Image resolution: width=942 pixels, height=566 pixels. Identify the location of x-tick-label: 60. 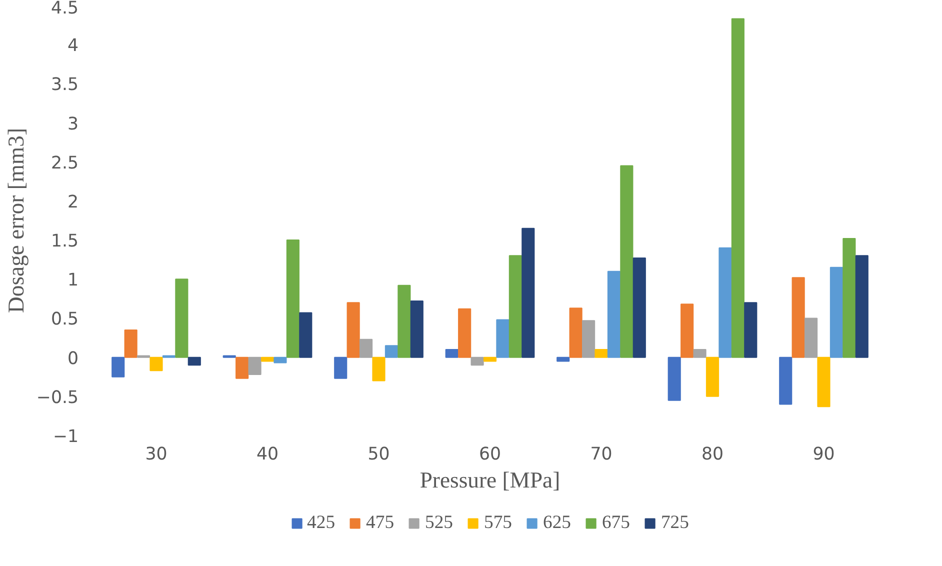
(490, 454).